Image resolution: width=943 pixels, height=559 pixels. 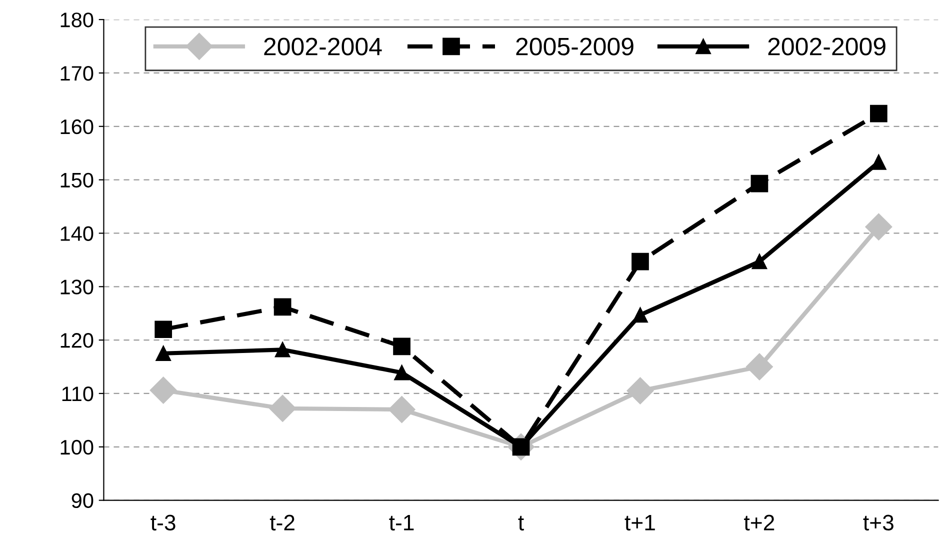 What do you see at coordinates (282, 522) in the screenshot?
I see `x-tick-label: t-2` at bounding box center [282, 522].